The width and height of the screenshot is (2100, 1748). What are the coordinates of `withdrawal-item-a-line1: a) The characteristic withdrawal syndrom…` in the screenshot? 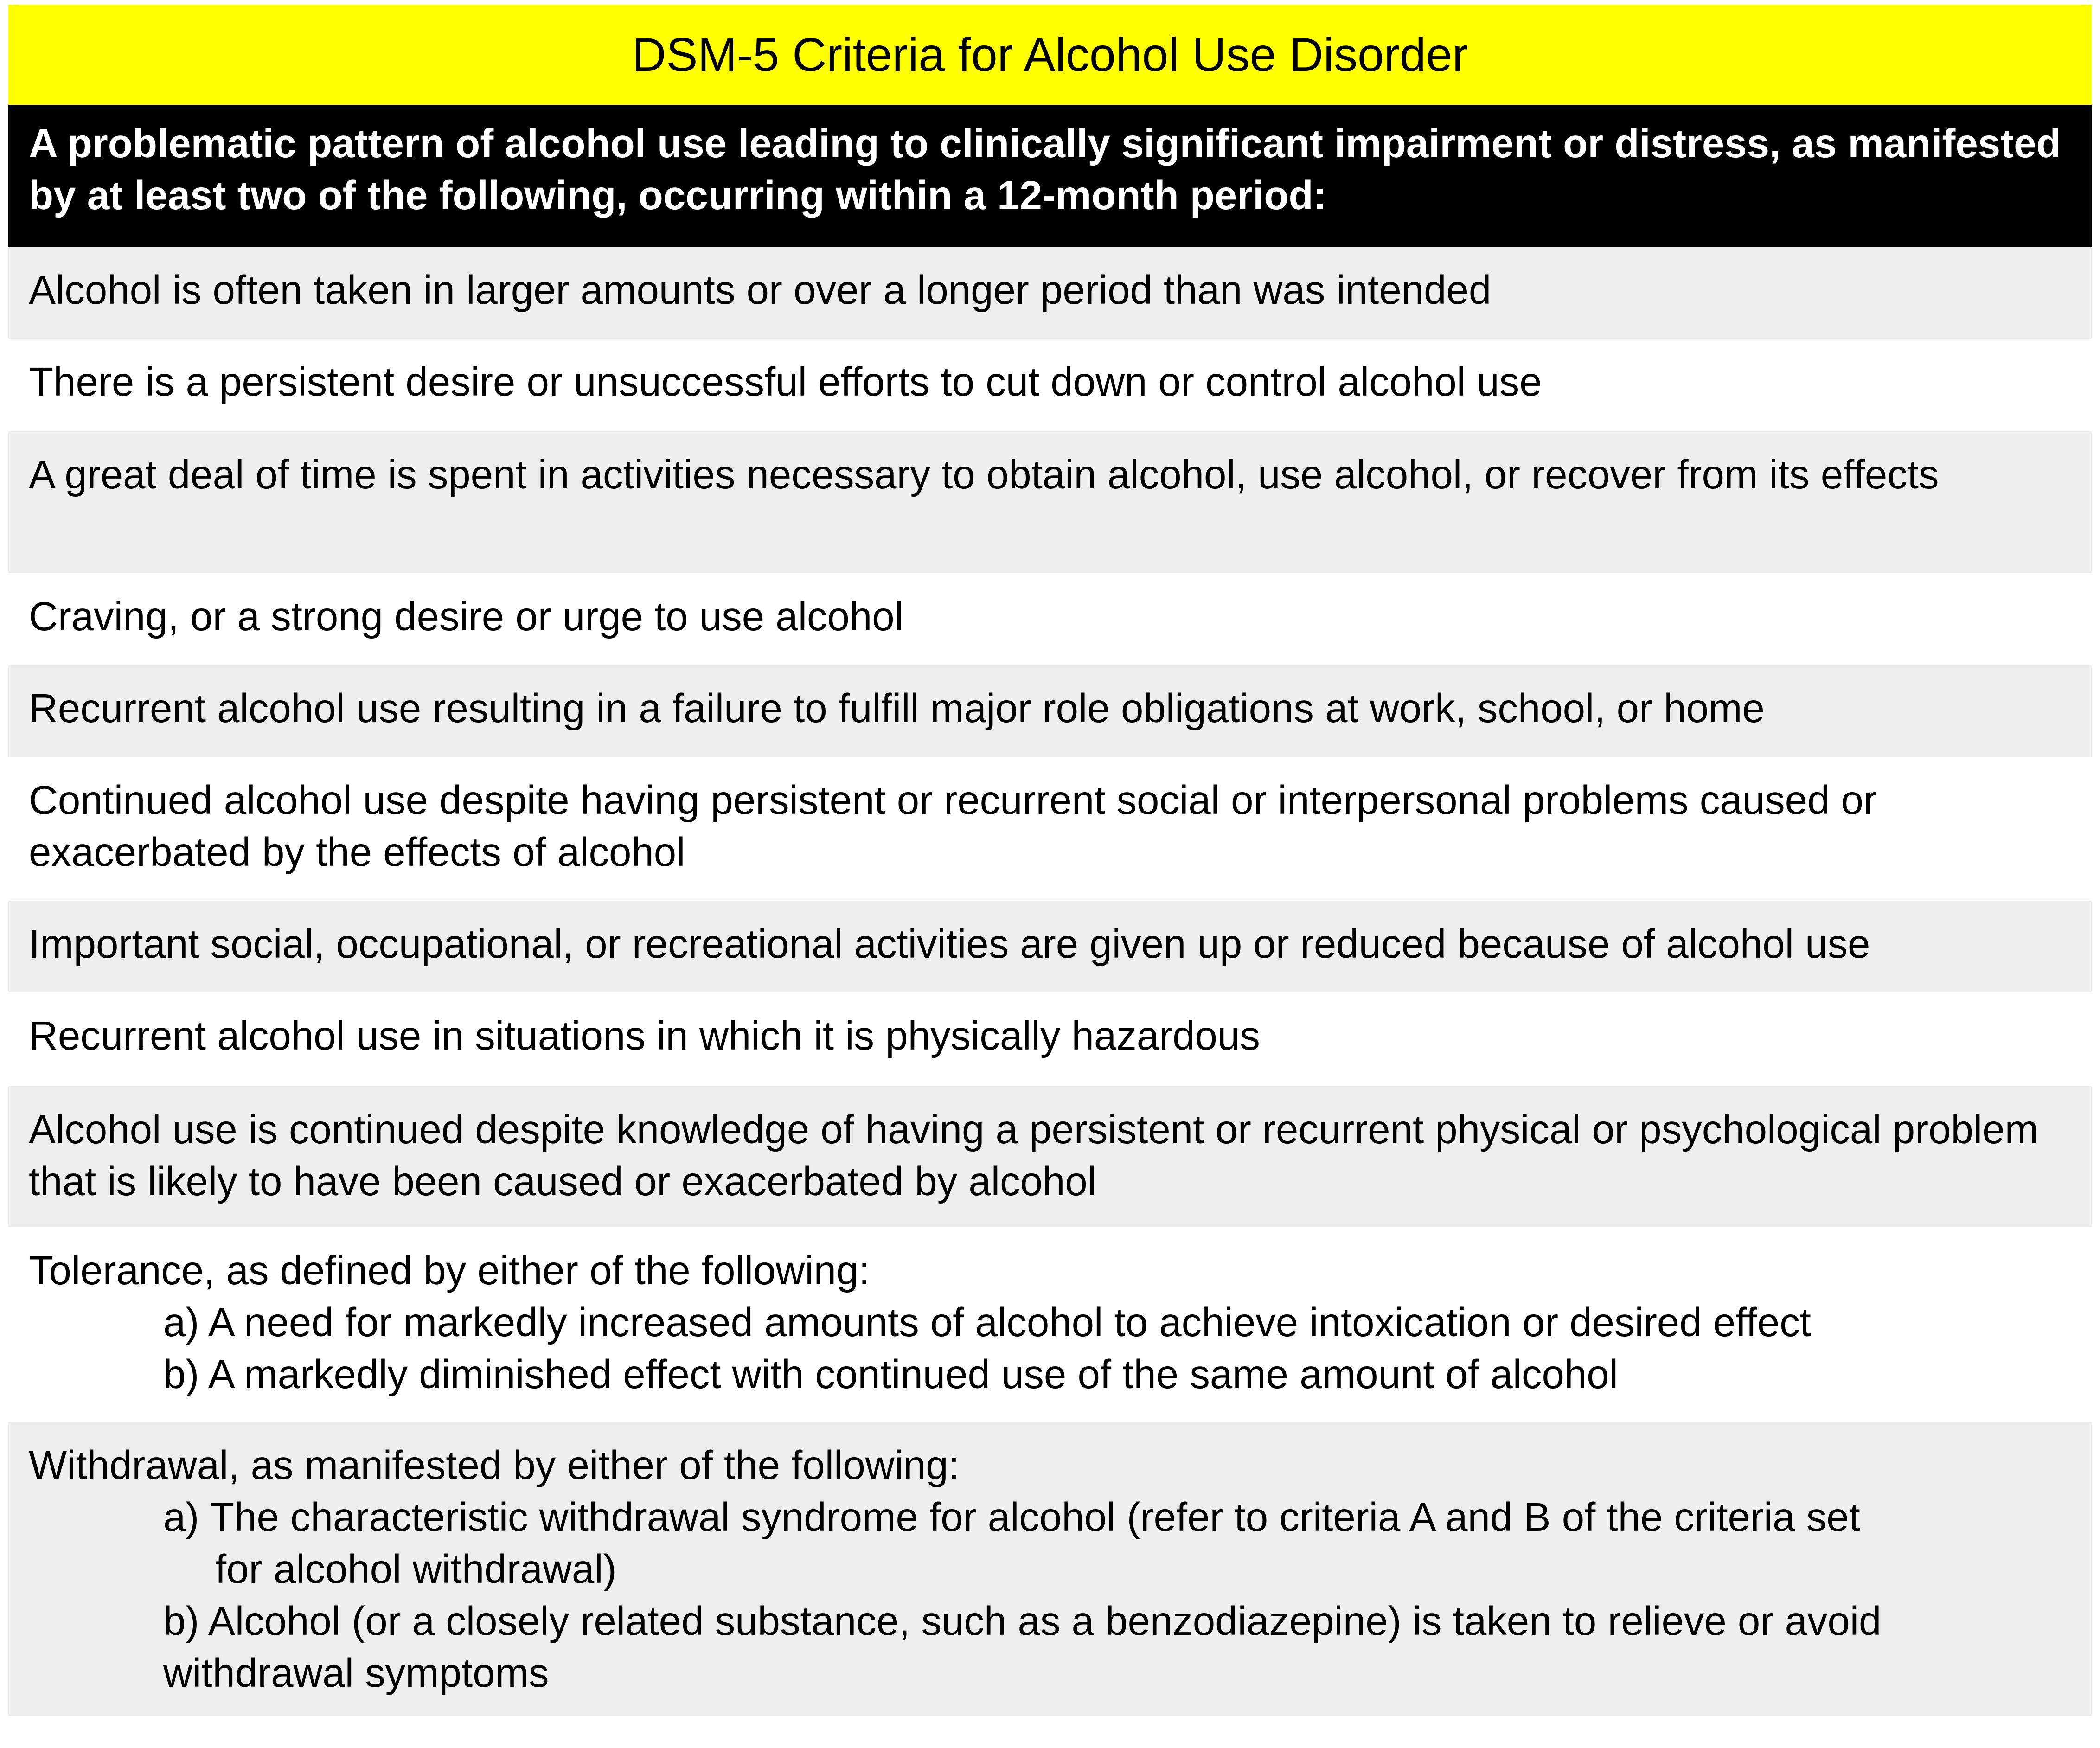 It's located at (1011, 1518).